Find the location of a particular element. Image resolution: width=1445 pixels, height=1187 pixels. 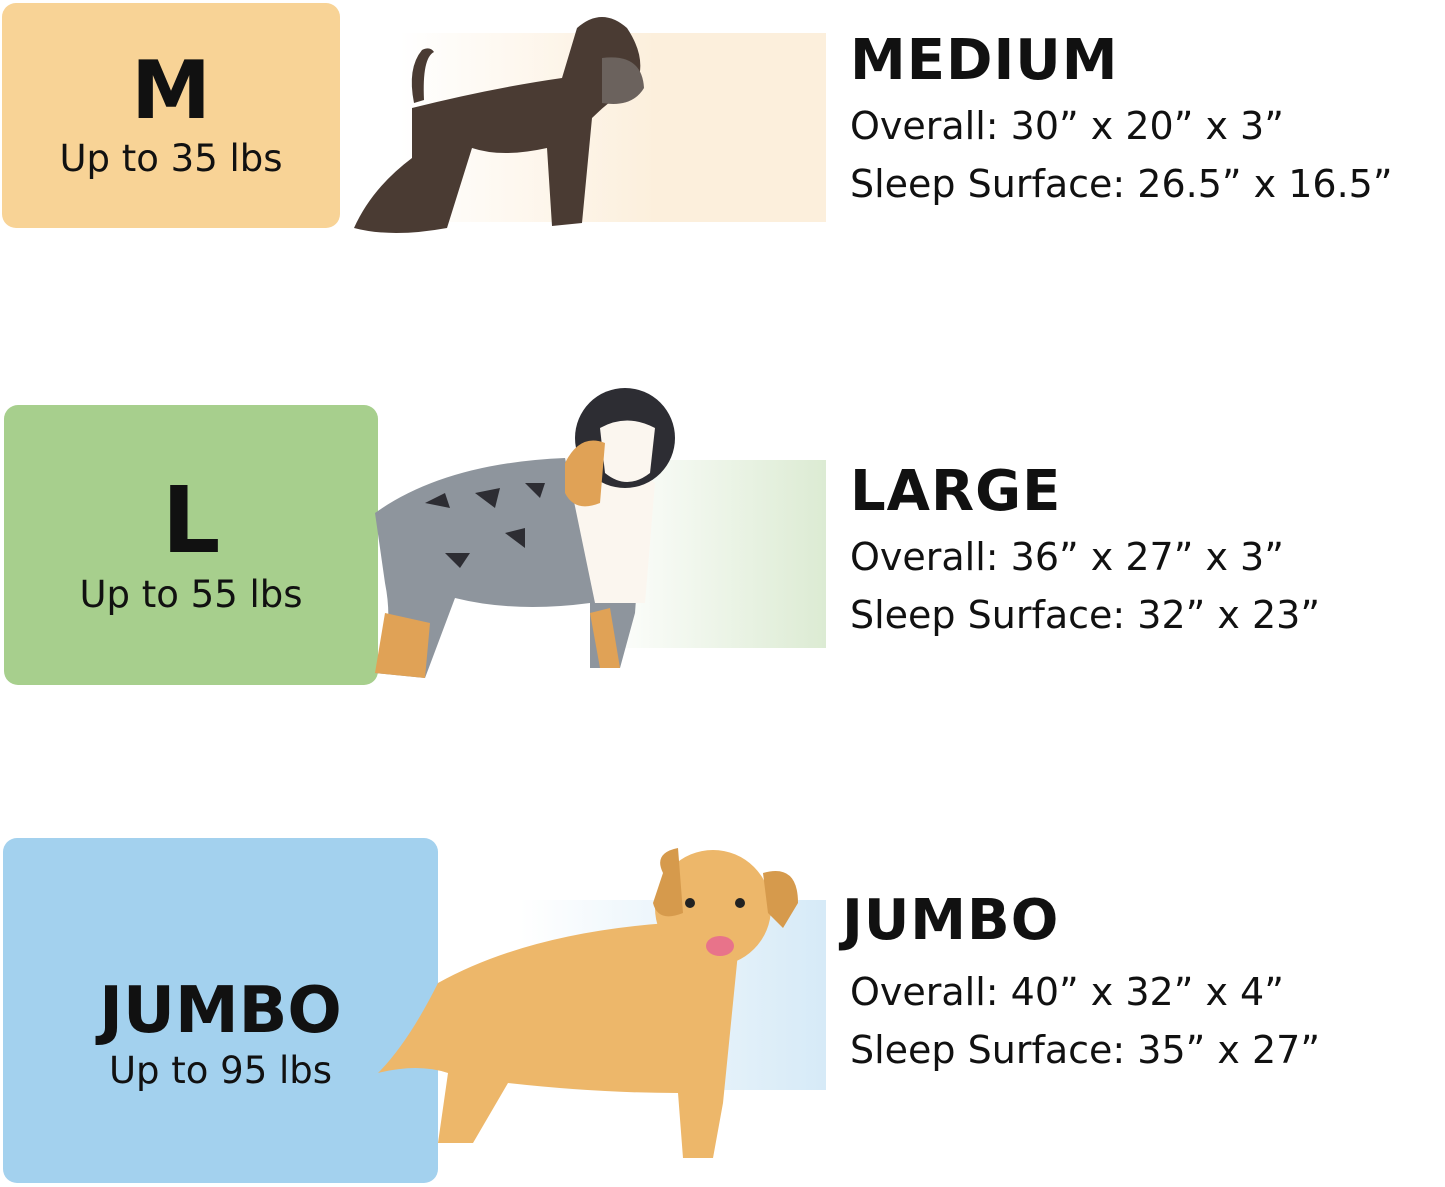

sleep-surface-dimensions: Sleep Surface: 32” x 23” is located at coordinates (1085, 615).